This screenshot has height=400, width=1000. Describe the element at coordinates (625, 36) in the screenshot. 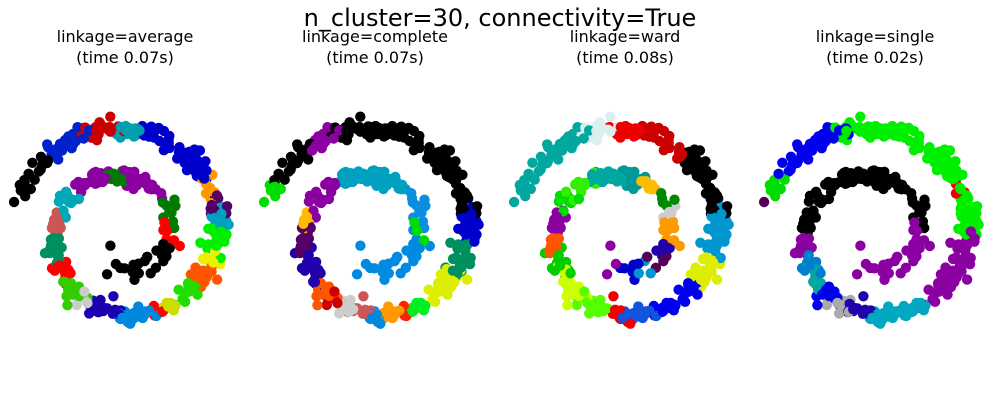

I see `subplot-title-line1: linkage=ward` at that location.